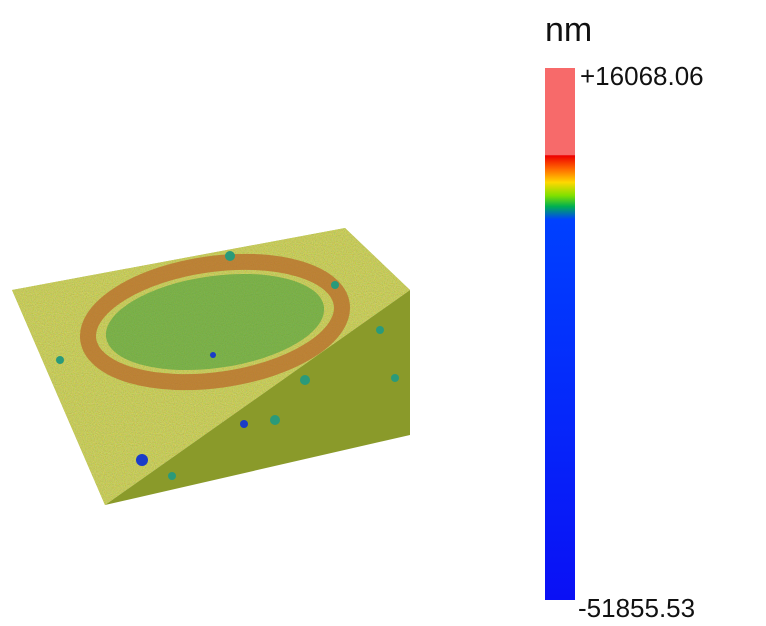  Describe the element at coordinates (568, 30) in the screenshot. I see `unit-label: nm` at that location.